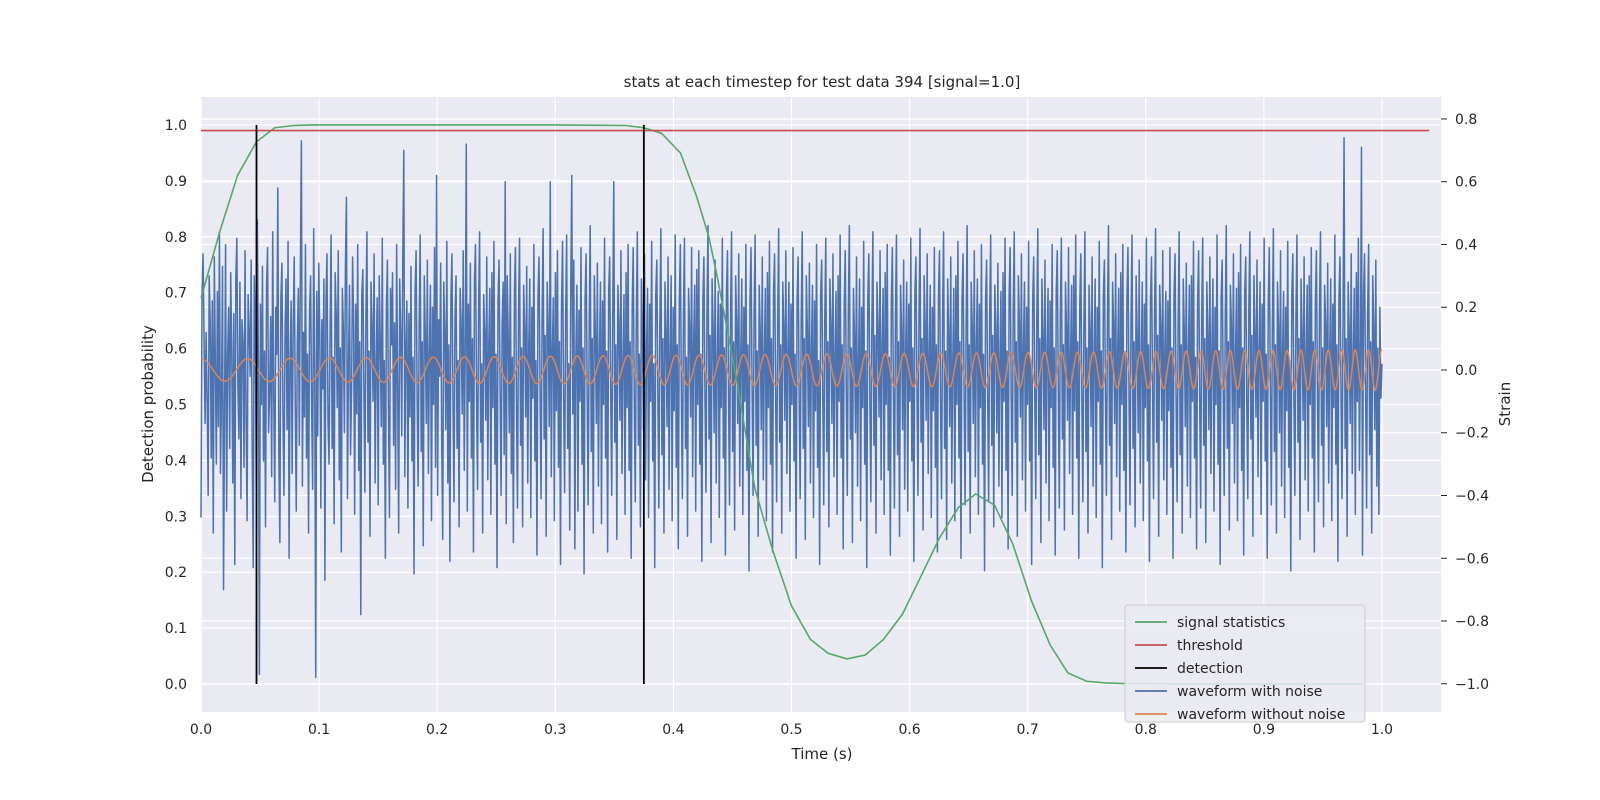 The image size is (1600, 800). Describe the element at coordinates (791, 370) in the screenshot. I see `series-line-waveform-without-noise` at that location.